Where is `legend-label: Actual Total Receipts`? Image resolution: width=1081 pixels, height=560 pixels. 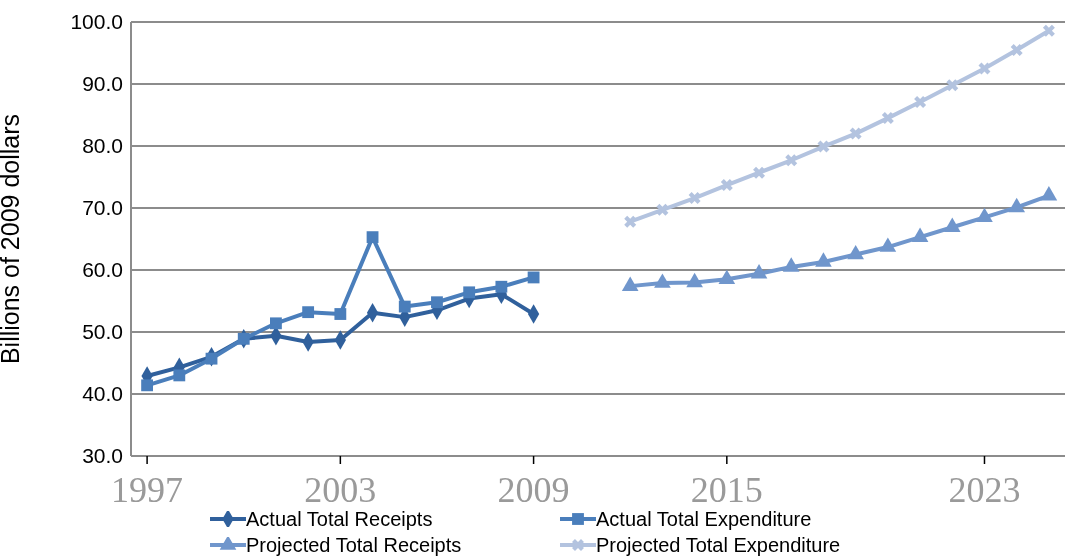
legend-label: Actual Total Receipts is located at coordinates (339, 519).